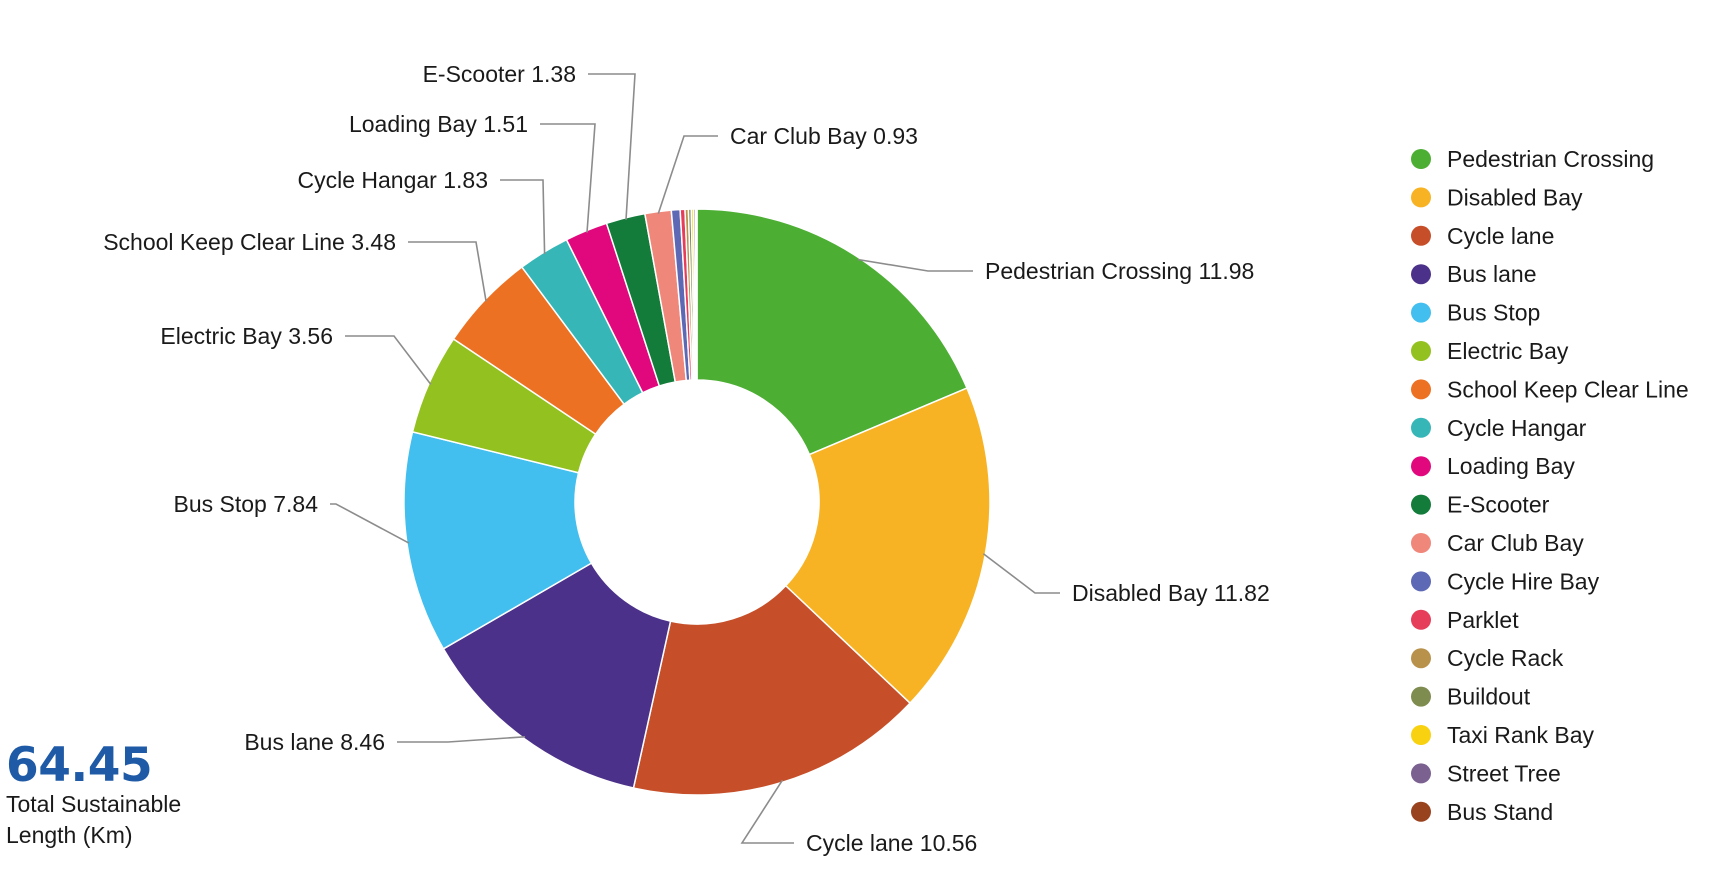 Image resolution: width=1722 pixels, height=889 pixels. What do you see at coordinates (1421, 811) in the screenshot?
I see `legend-swatch-bus-stand` at bounding box center [1421, 811].